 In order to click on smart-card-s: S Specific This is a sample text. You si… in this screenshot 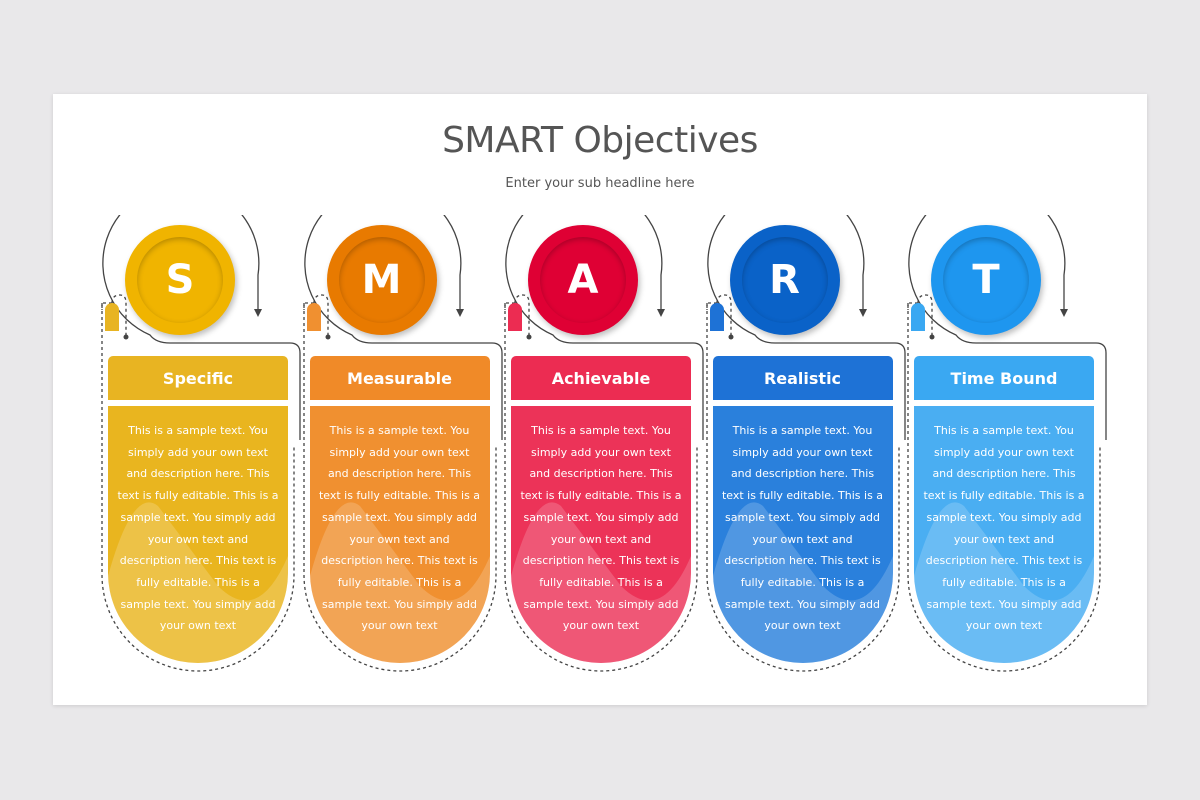, I will do `click(195, 445)`.